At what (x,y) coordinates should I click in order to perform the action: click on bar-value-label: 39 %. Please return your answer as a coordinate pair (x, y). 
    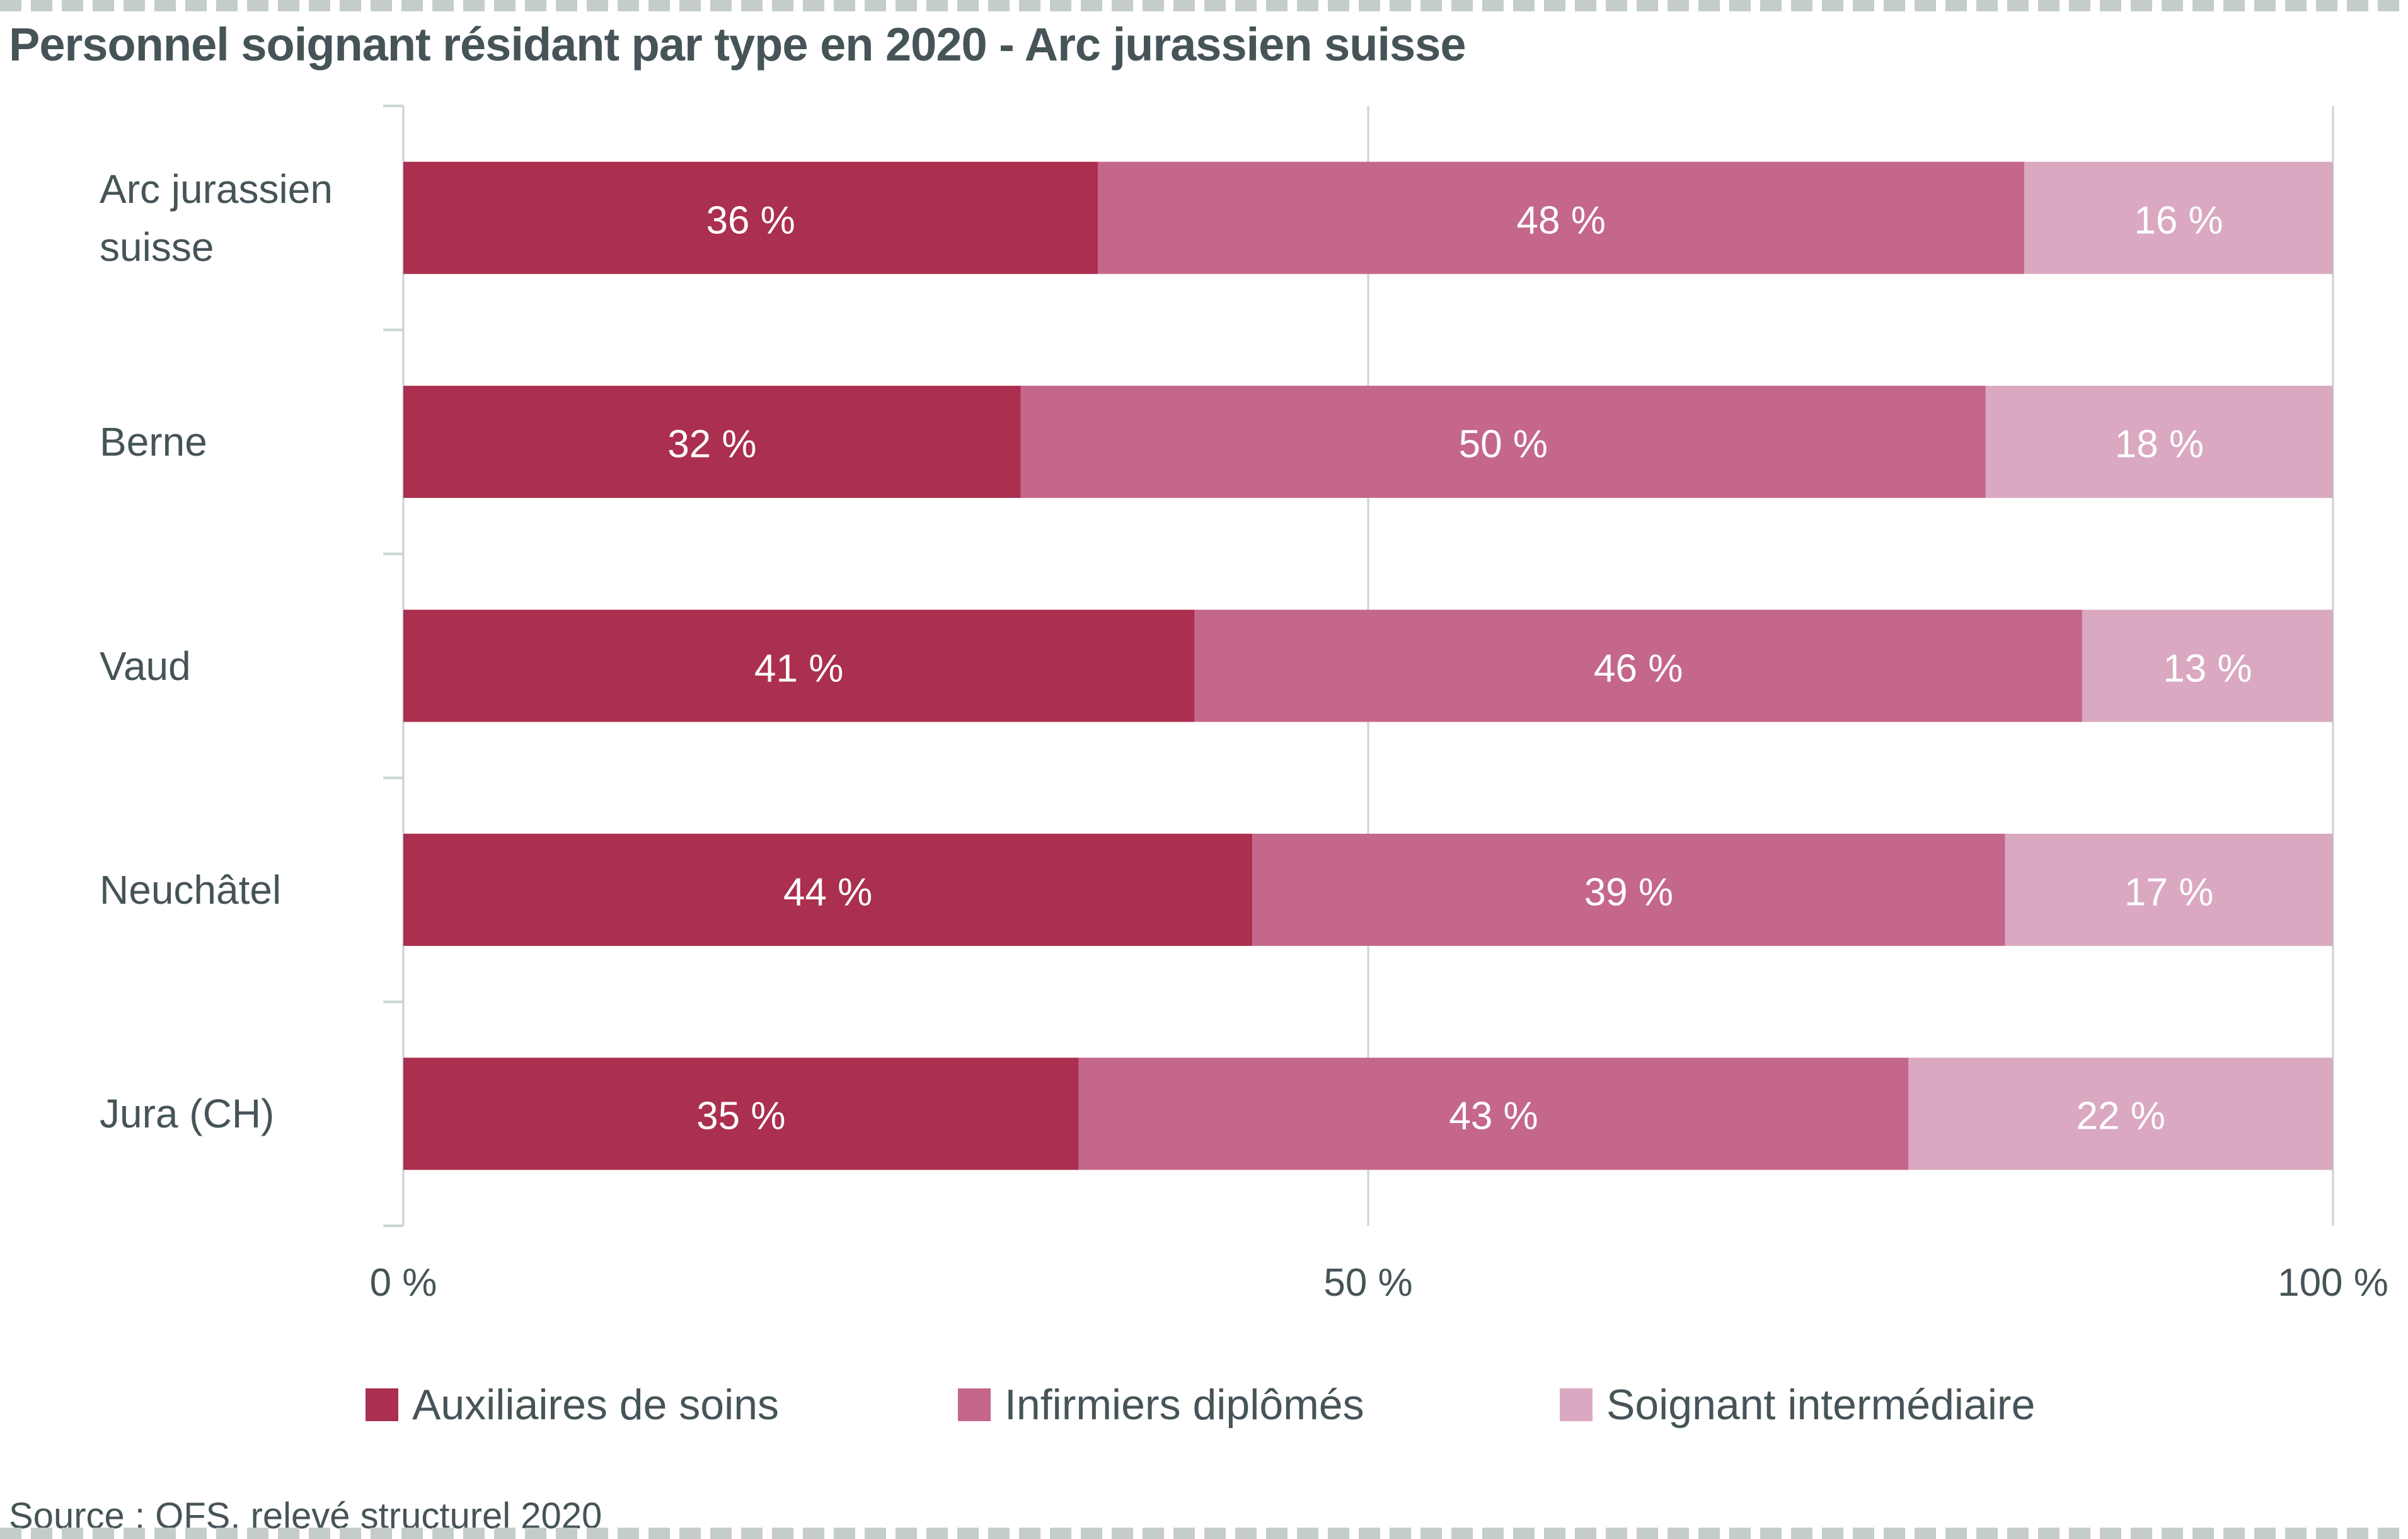
    Looking at the image, I should click on (1629, 892).